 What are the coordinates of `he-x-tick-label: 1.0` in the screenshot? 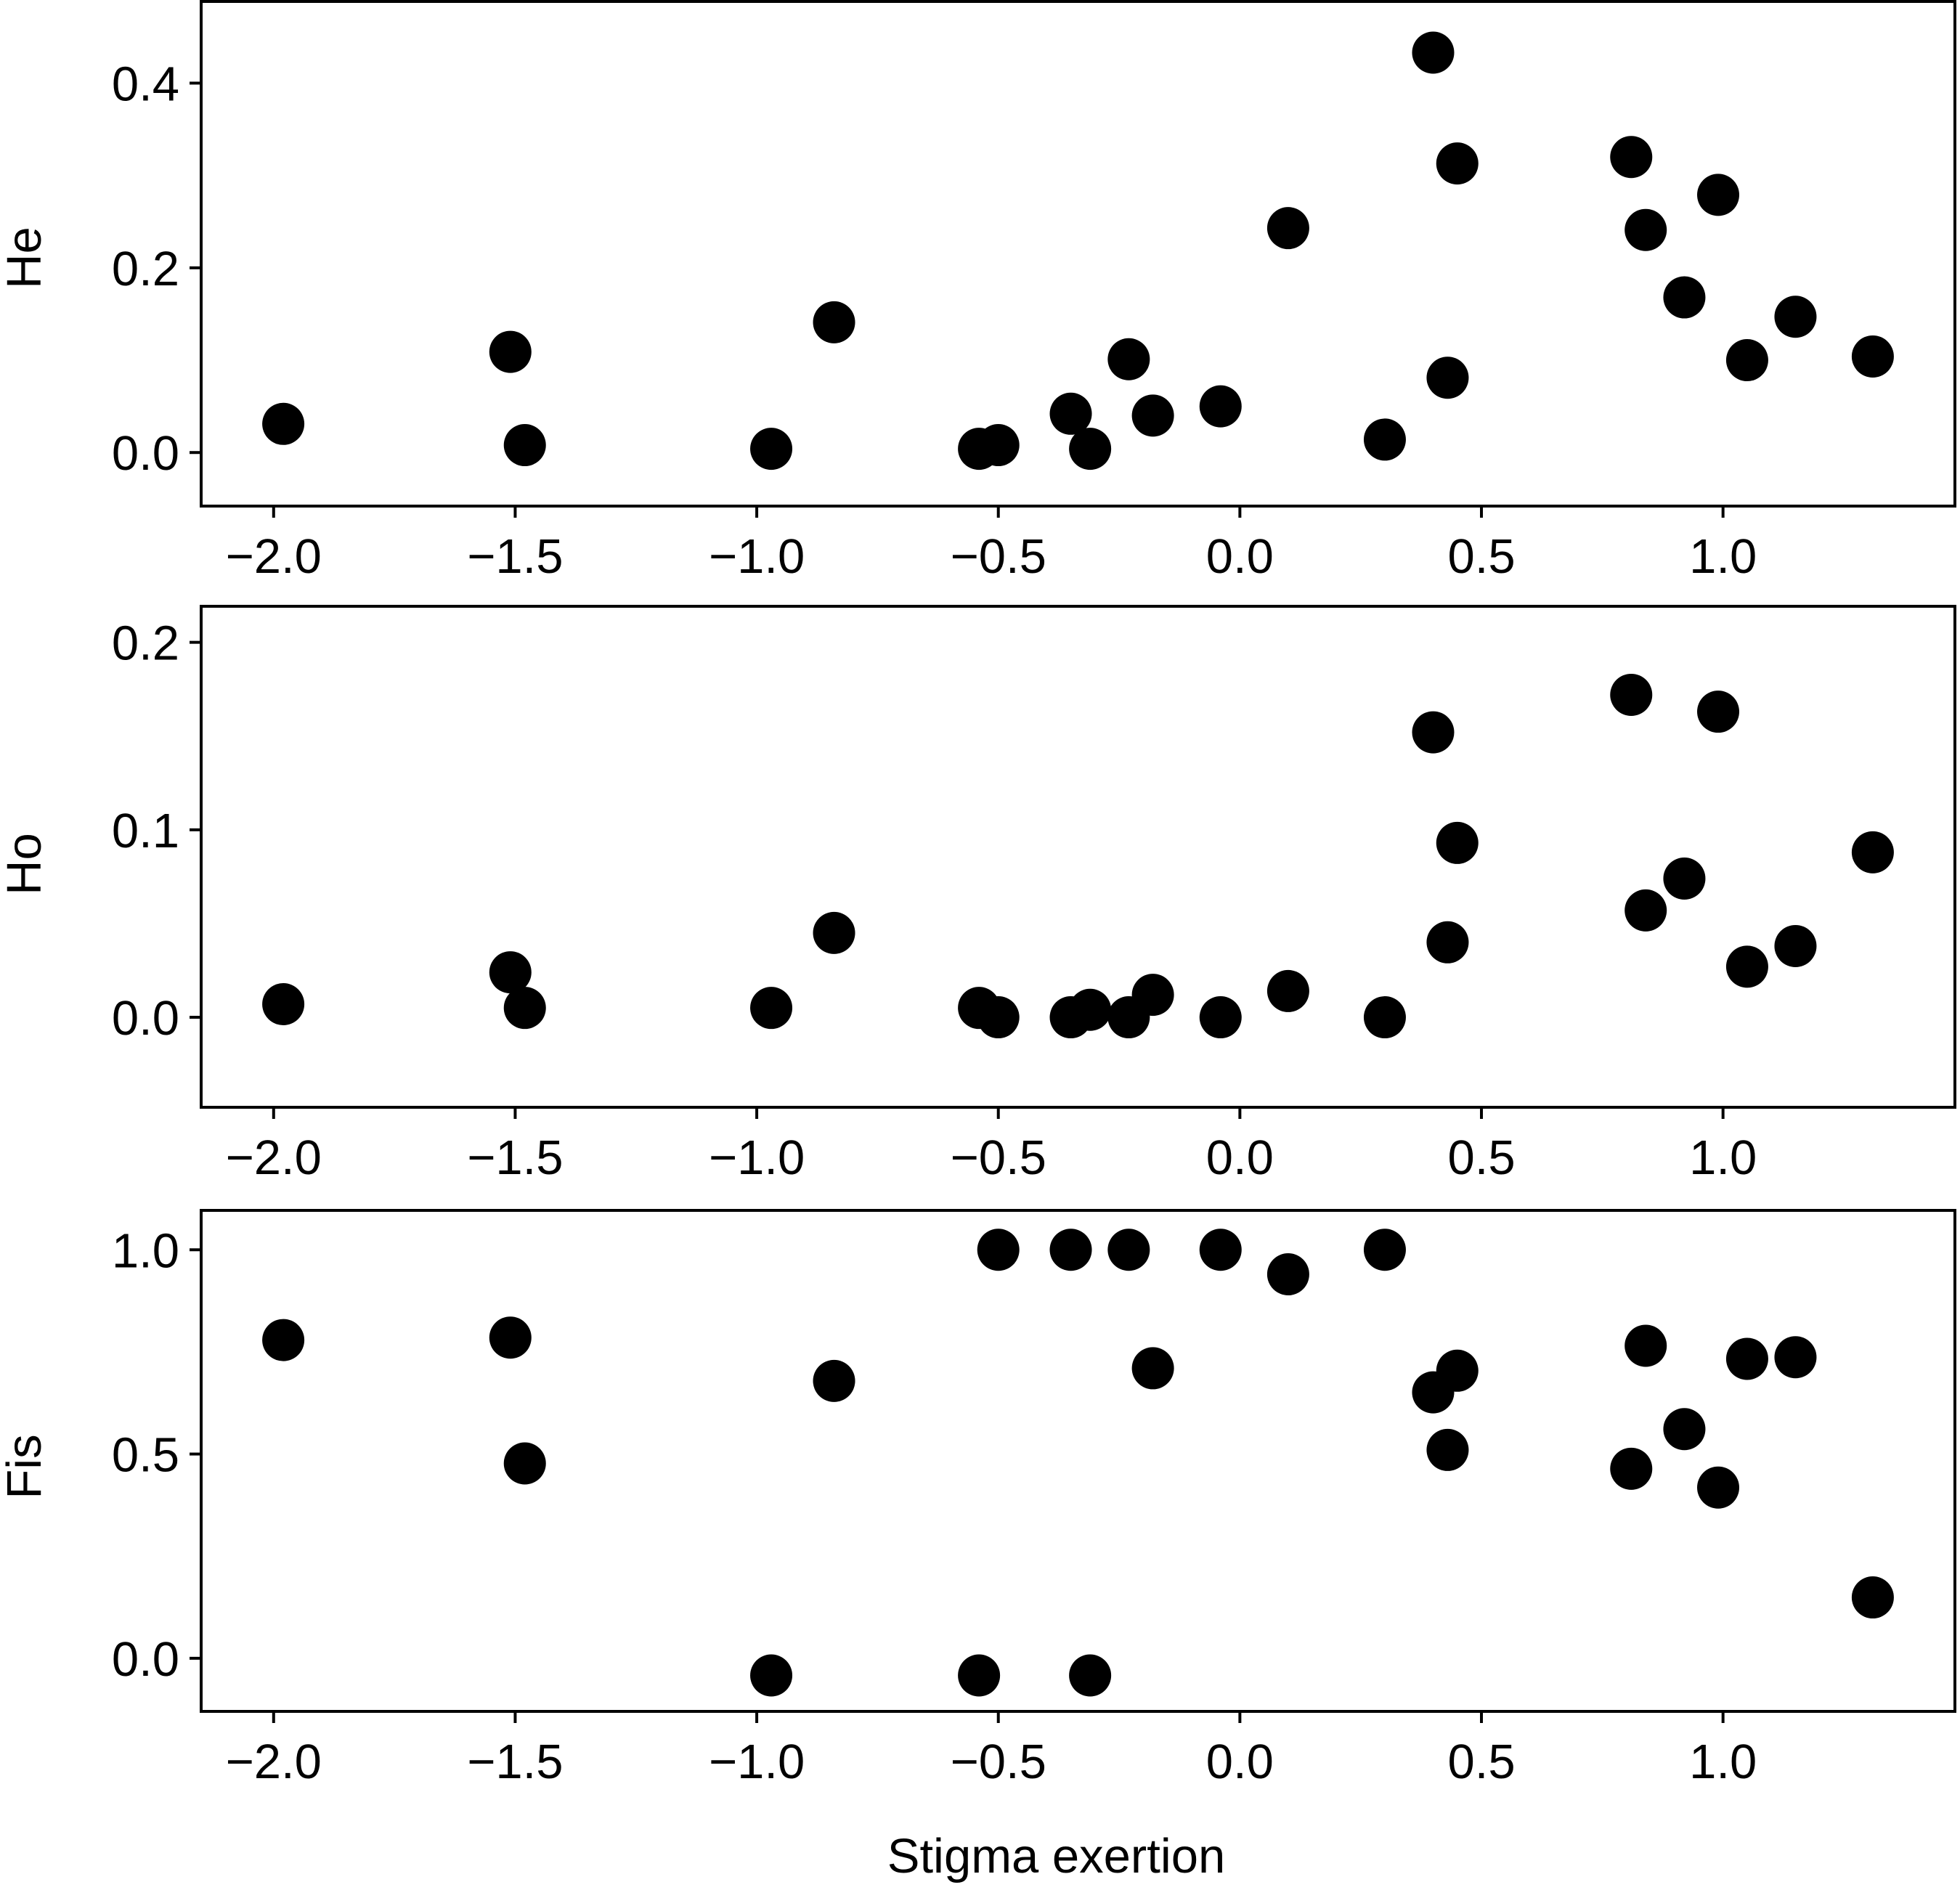 It's located at (1723, 556).